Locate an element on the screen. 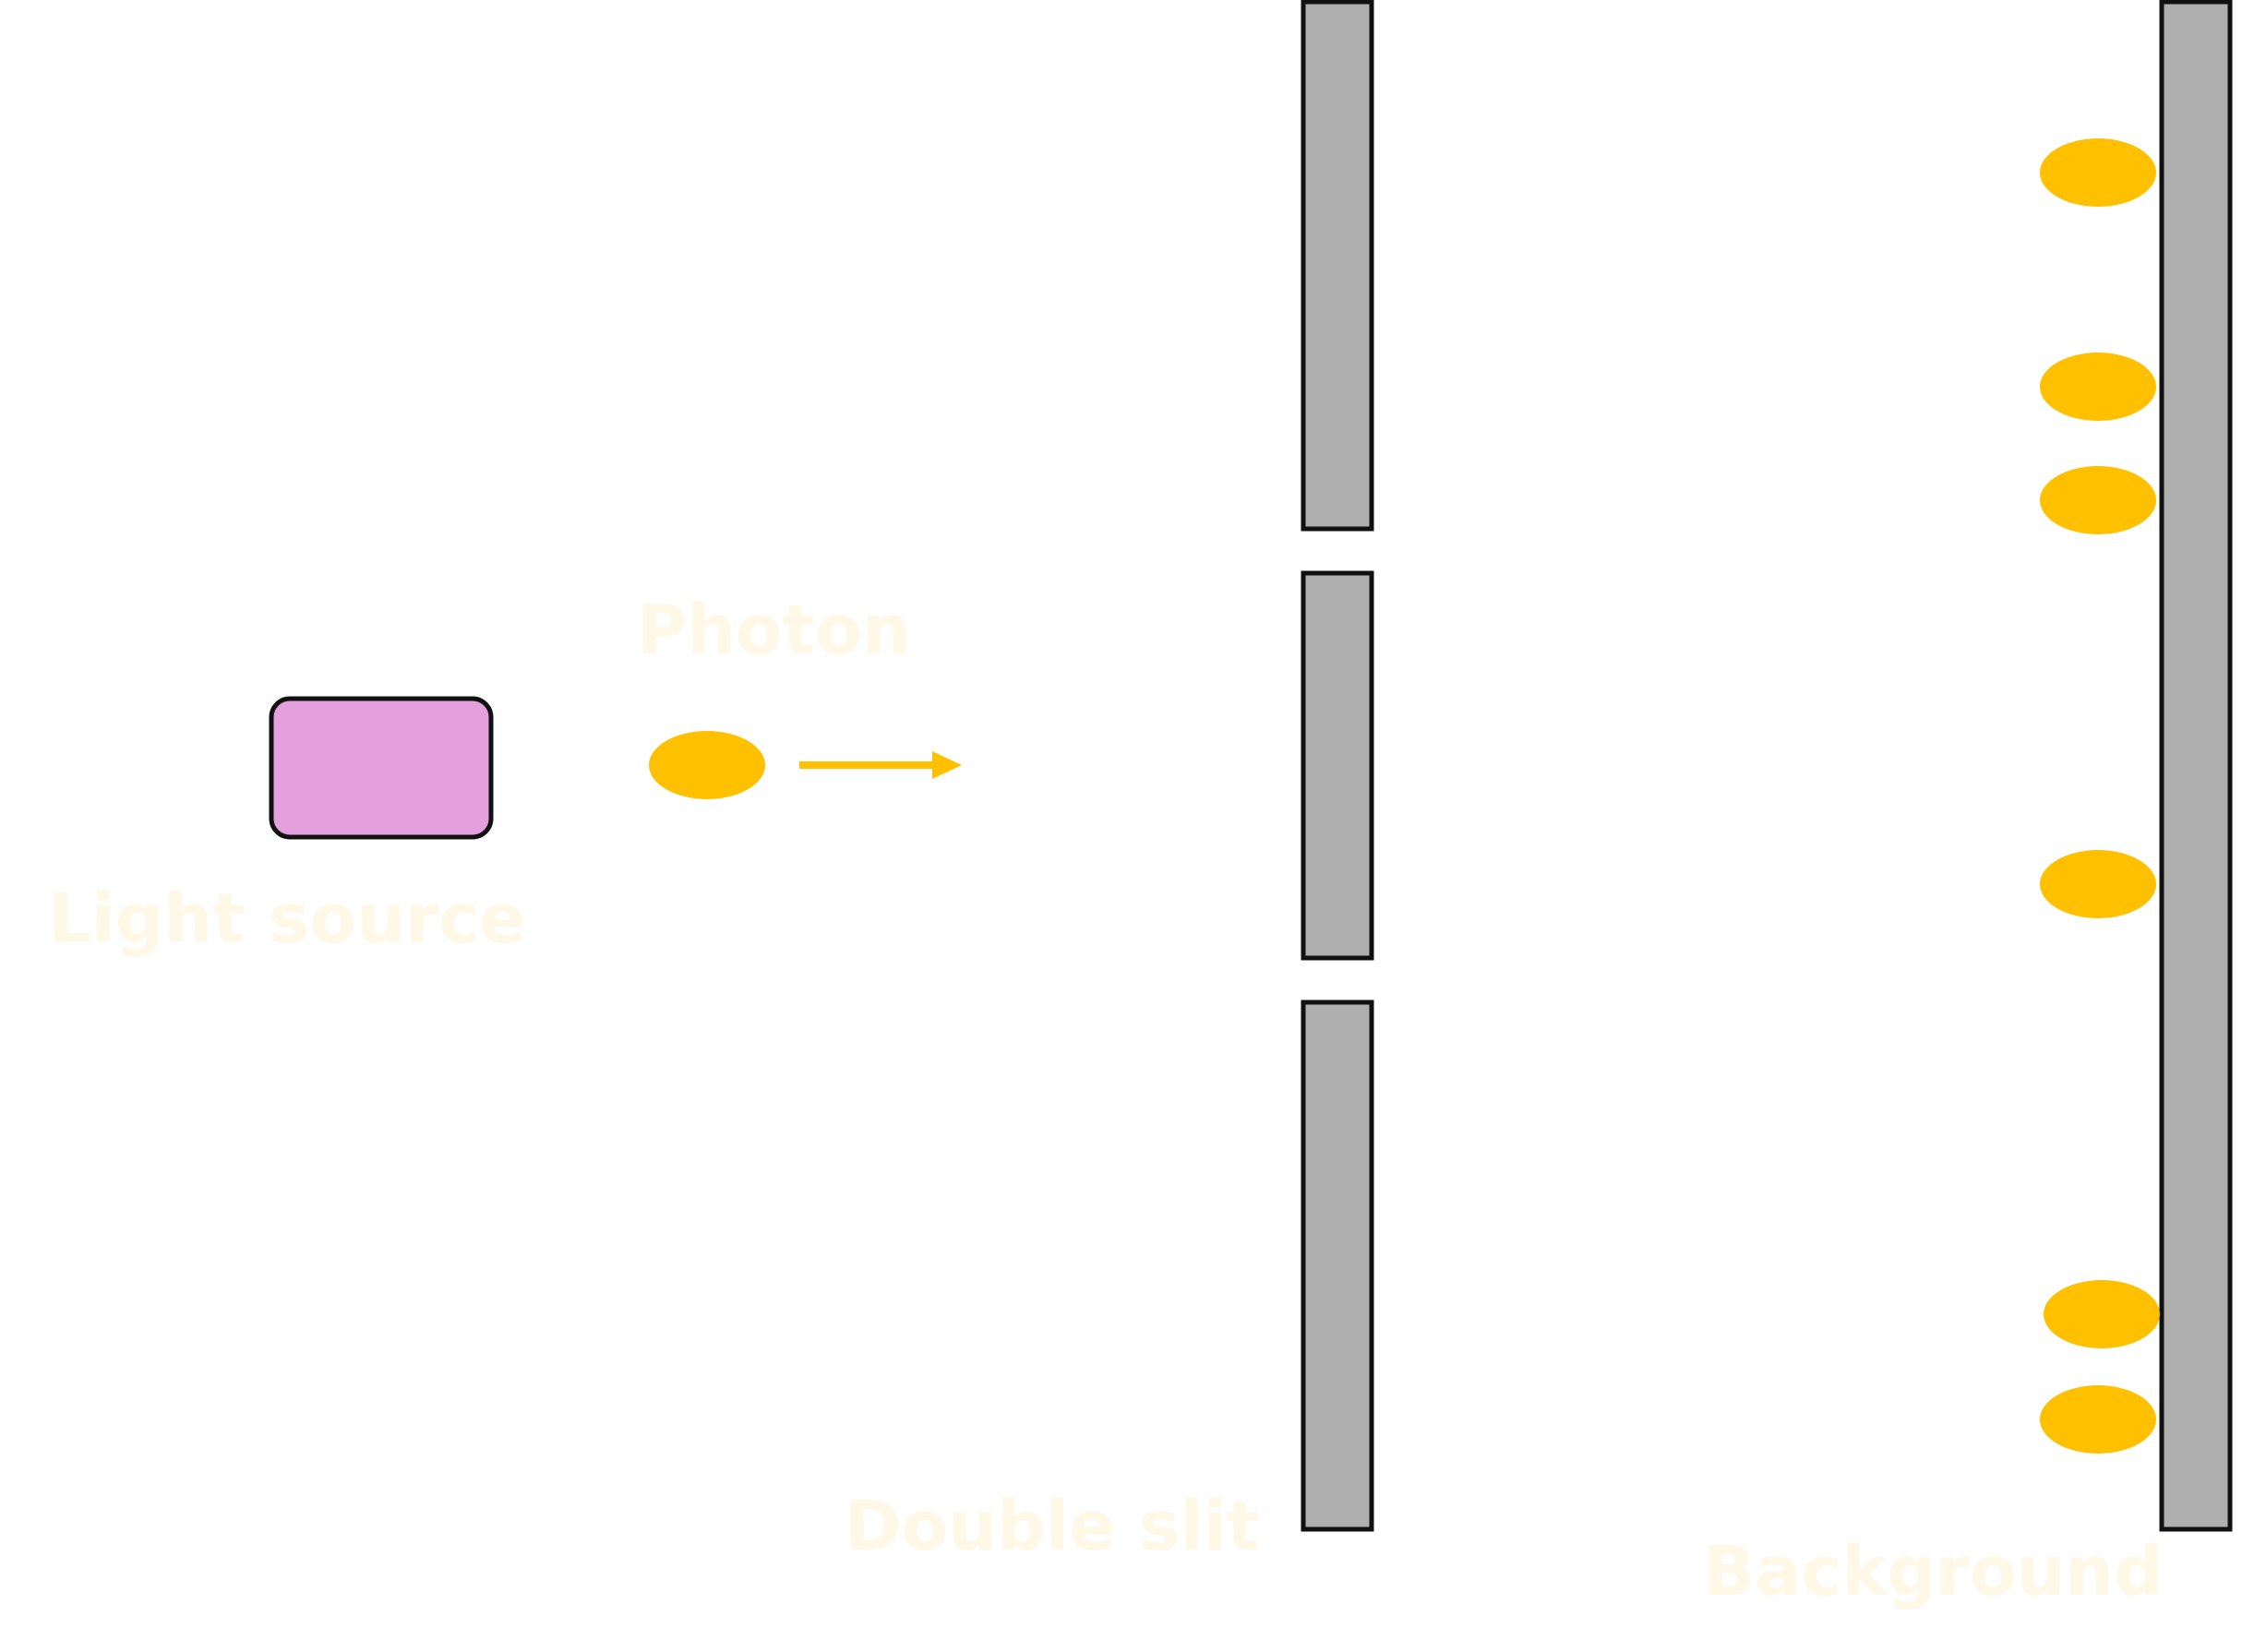 Image resolution: width=2266 pixels, height=1652 pixels. double-slit-barrier is located at coordinates (1338, 766).